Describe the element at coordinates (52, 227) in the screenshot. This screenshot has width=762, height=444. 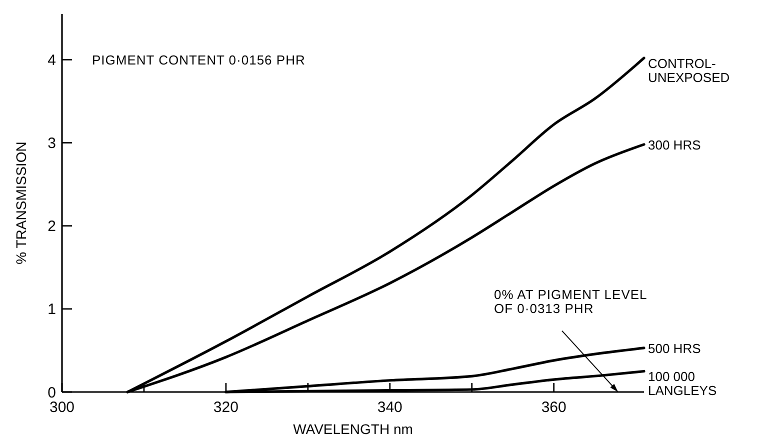
I see `y-tick-label: 2` at that location.